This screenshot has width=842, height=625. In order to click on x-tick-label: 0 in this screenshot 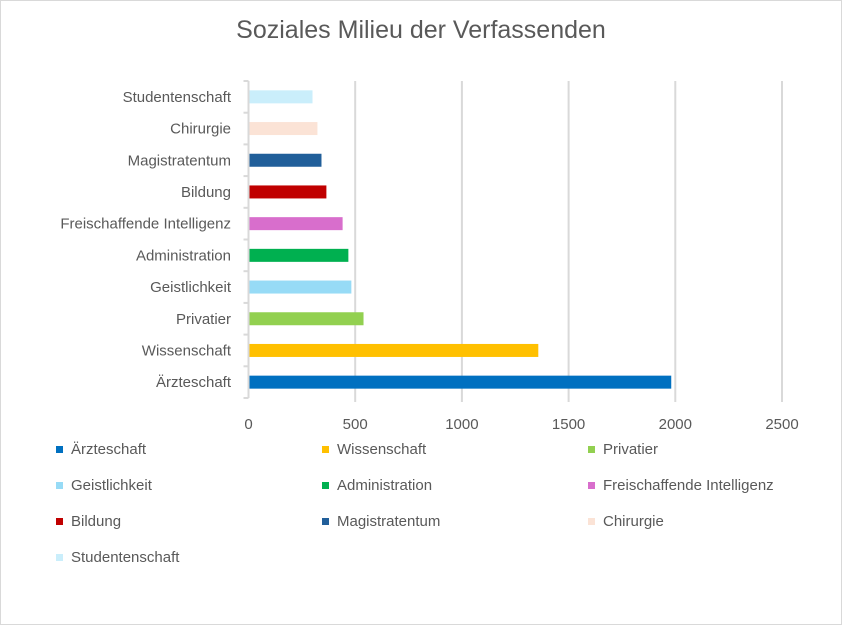, I will do `click(248, 424)`.